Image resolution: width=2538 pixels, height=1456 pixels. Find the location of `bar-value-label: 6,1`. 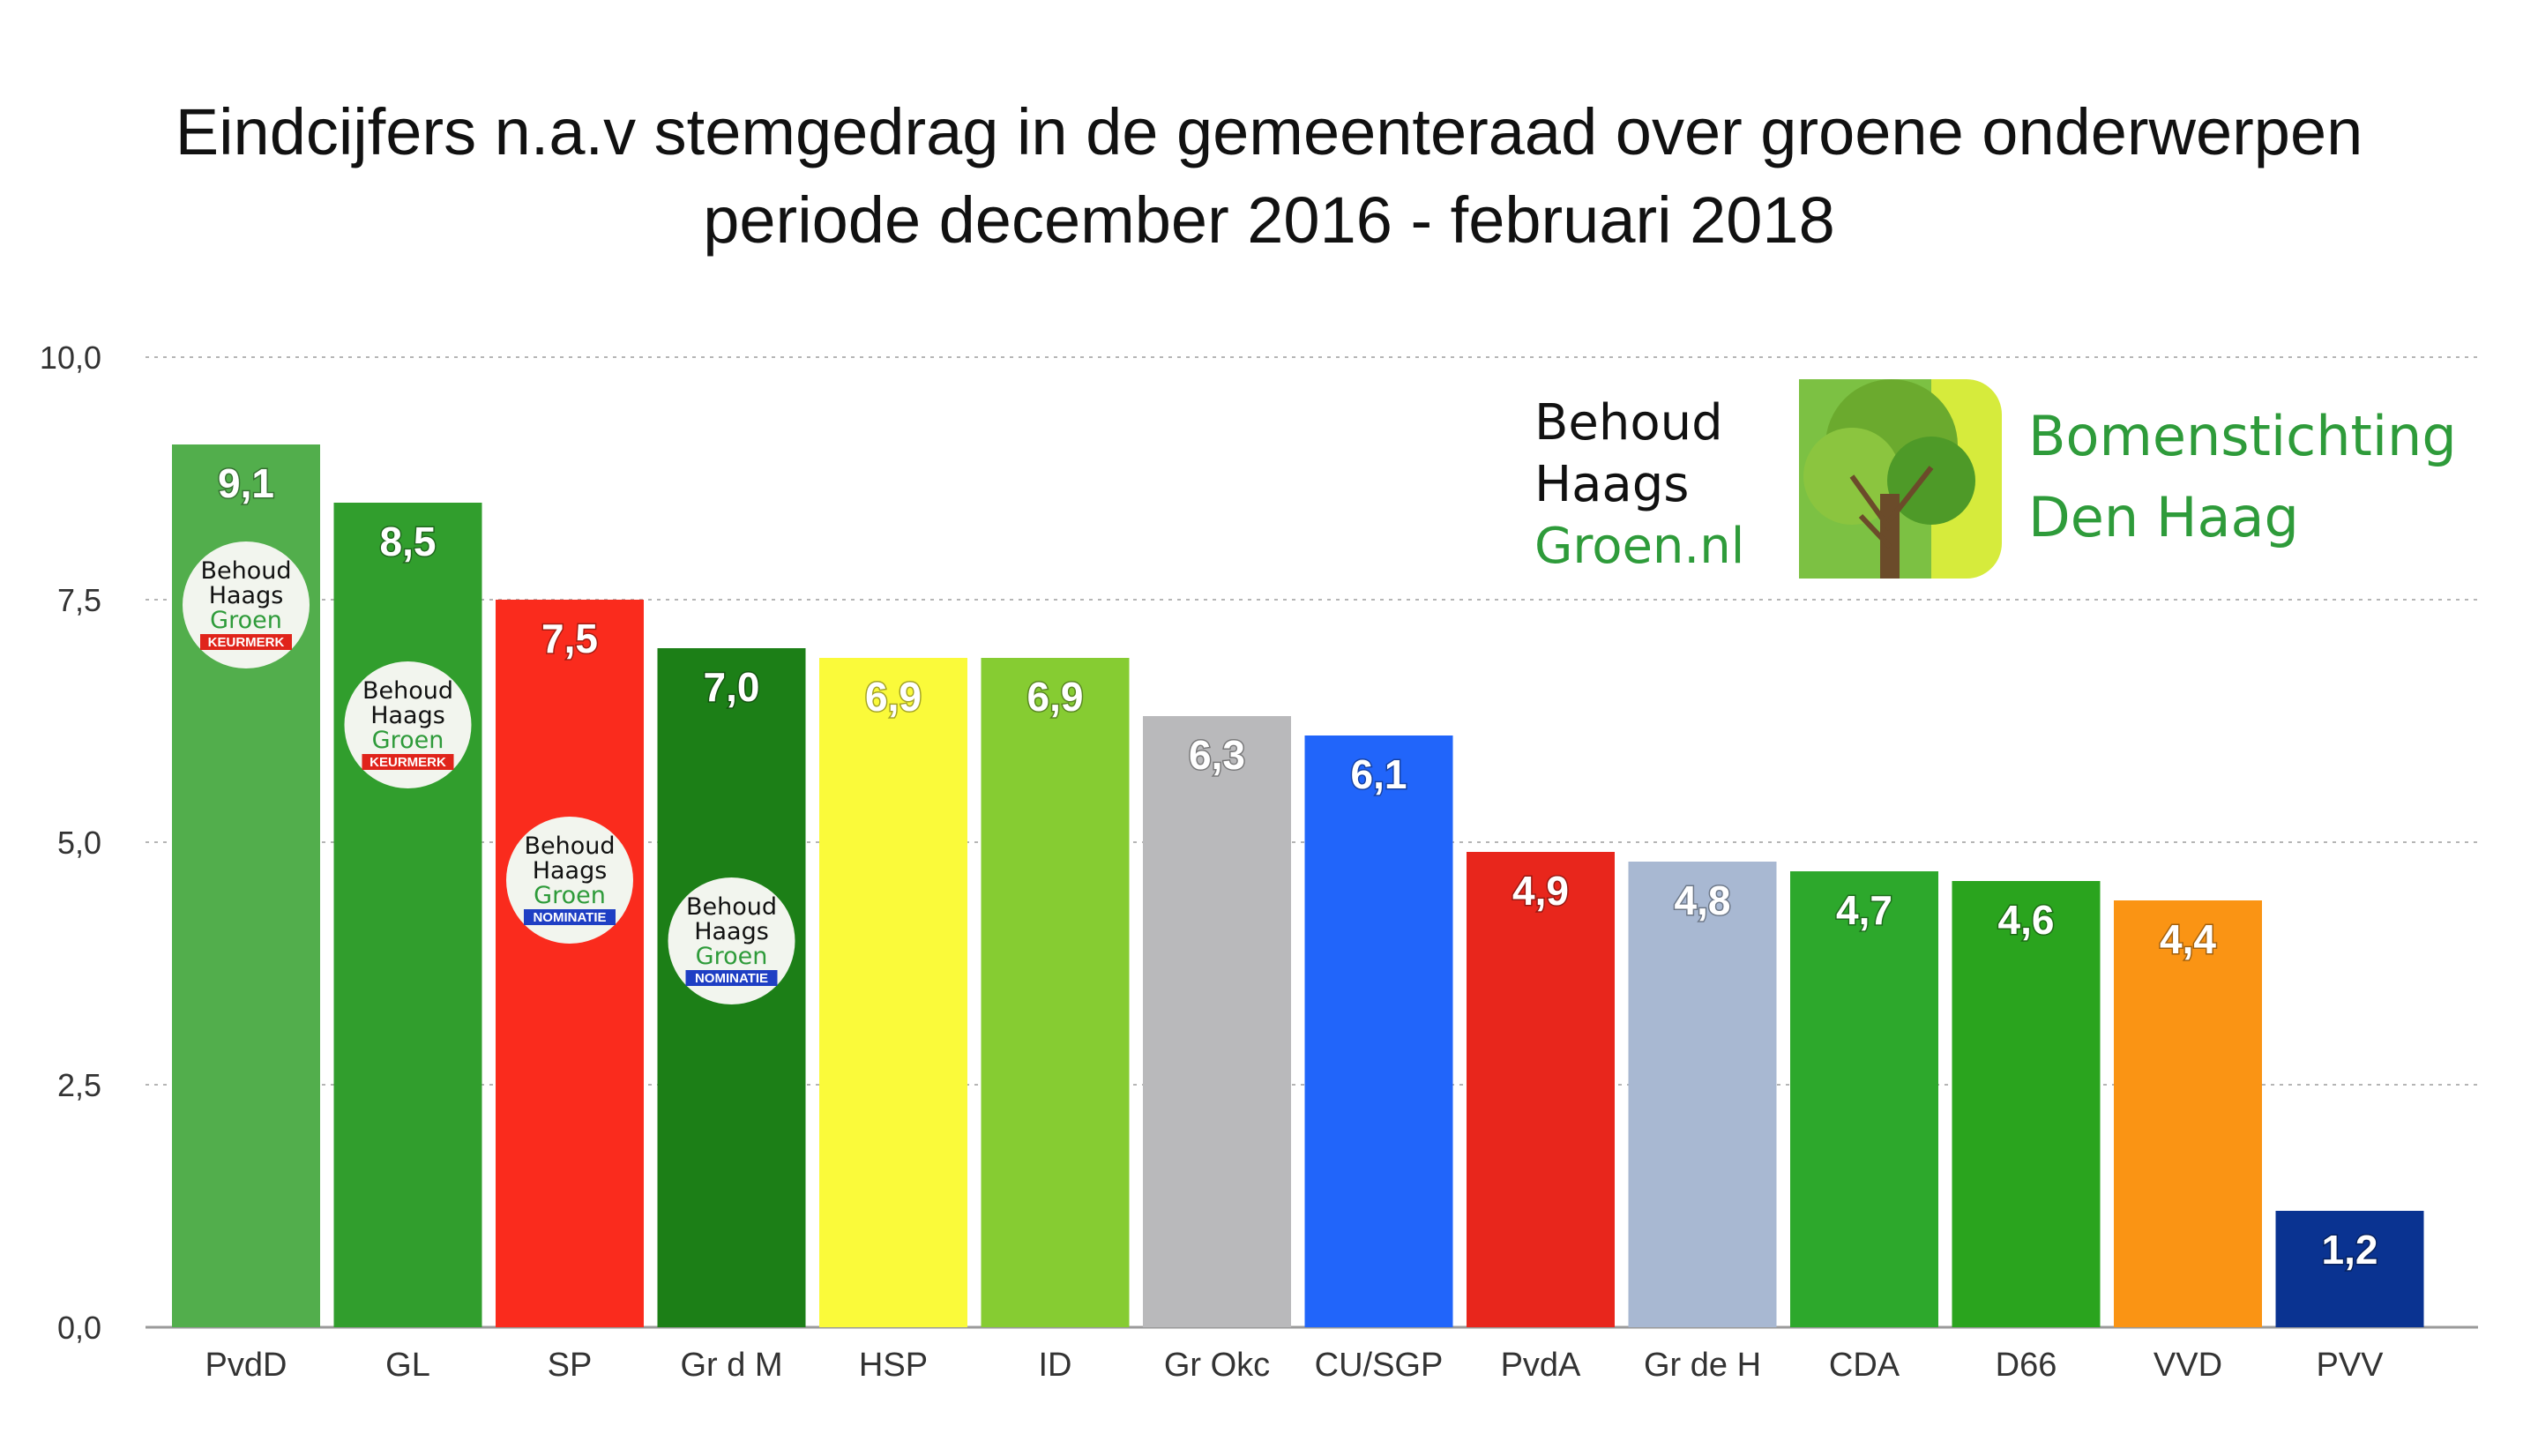

bar-value-label: 6,1 is located at coordinates (1379, 774).